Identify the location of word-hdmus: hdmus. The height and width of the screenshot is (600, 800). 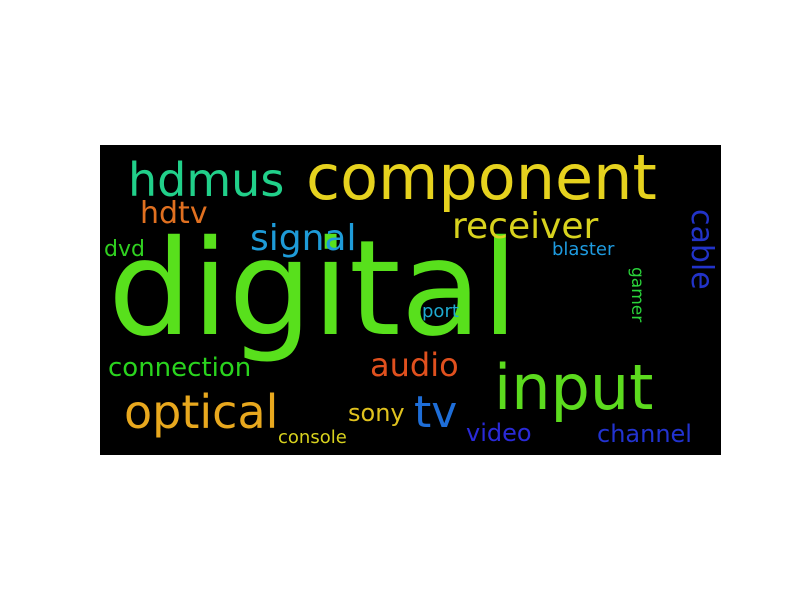
(206, 180).